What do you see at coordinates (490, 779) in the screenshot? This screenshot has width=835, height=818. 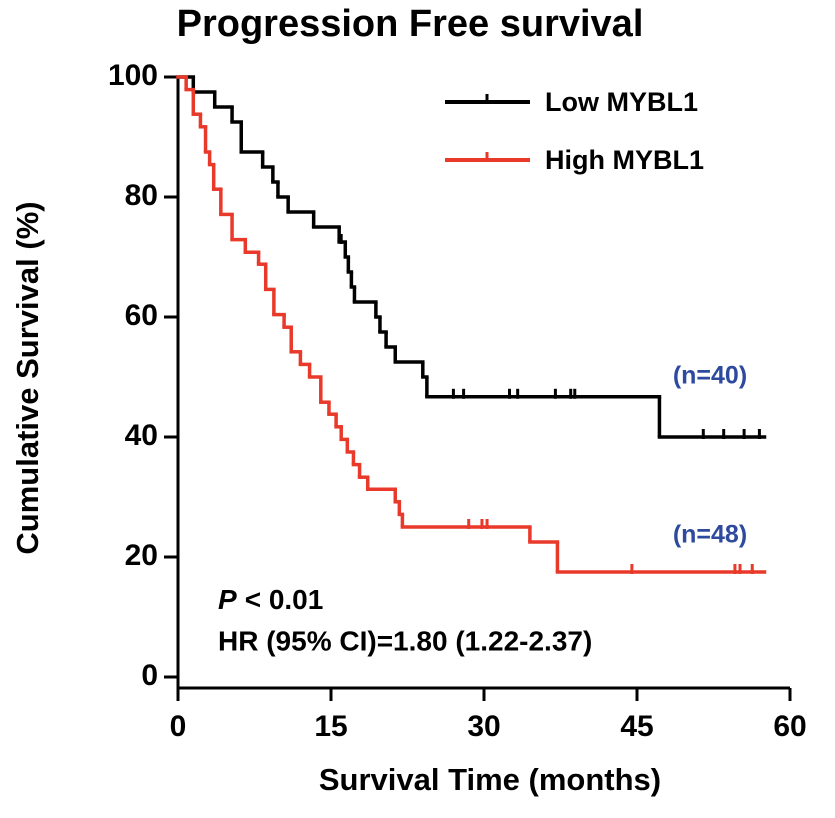 I see `x-axis-label: Survival Time (months)` at bounding box center [490, 779].